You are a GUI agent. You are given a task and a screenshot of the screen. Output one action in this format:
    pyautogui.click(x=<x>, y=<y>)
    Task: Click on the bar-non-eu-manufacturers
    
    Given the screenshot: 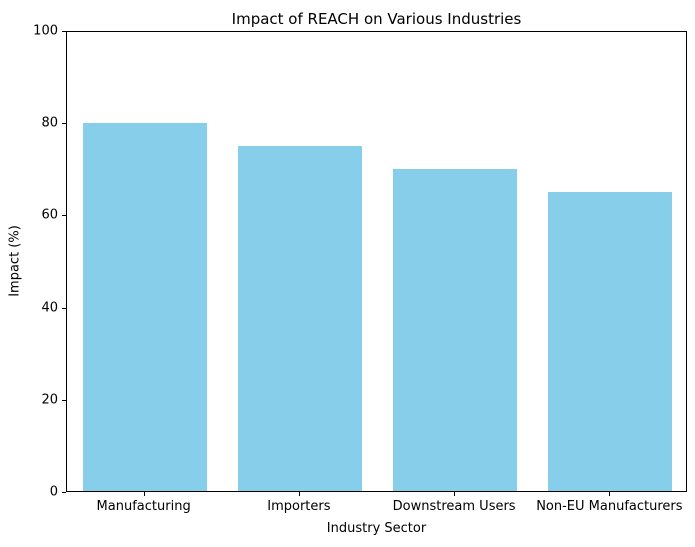 What is the action you would take?
    pyautogui.click(x=610, y=341)
    